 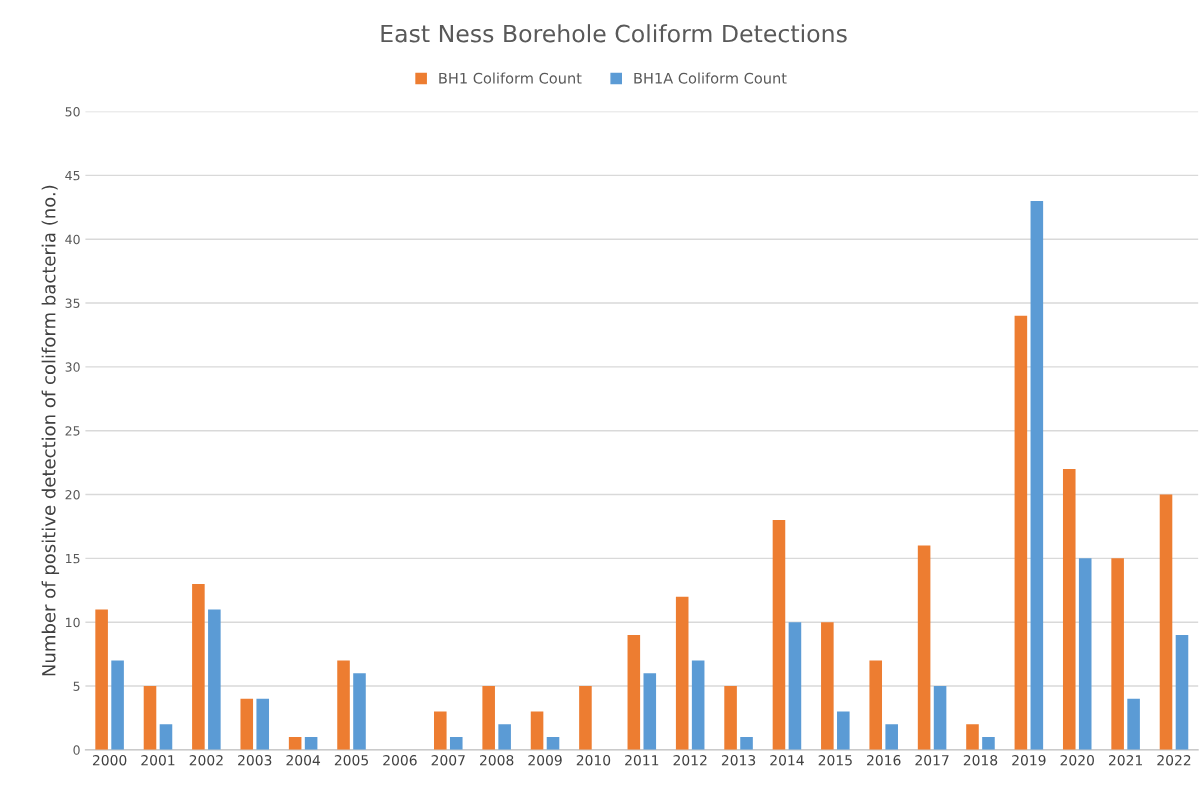 I want to click on x-tick-label: 2007, so click(x=448, y=760).